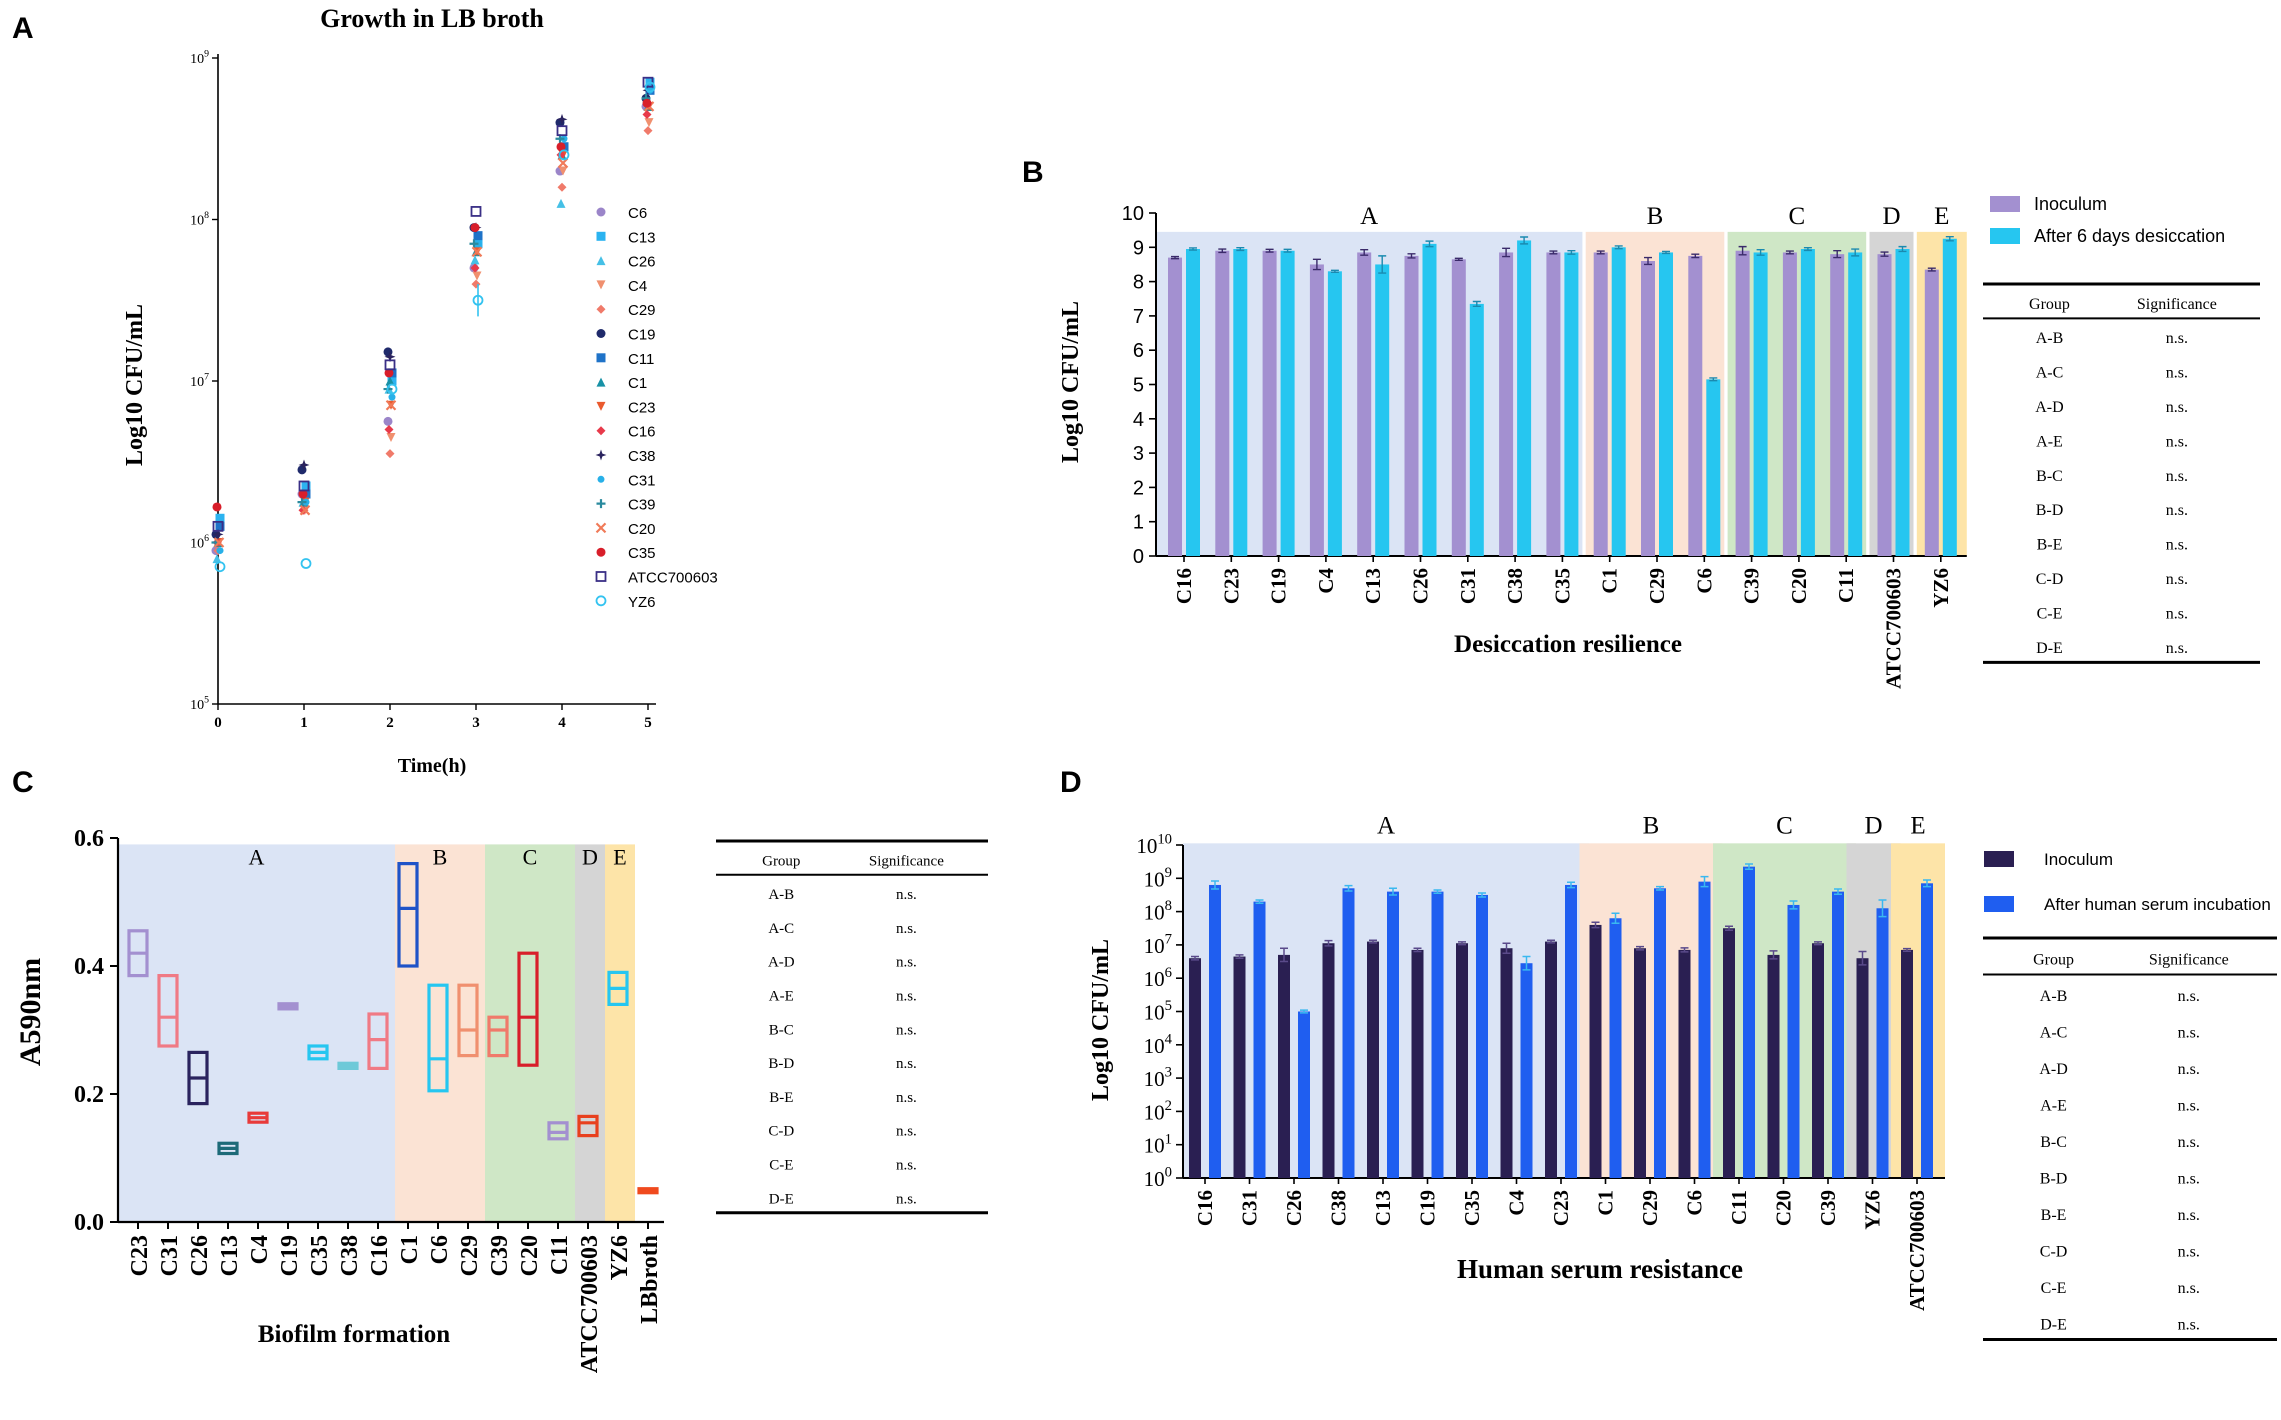 The image size is (2281, 1420). What do you see at coordinates (1326, 581) in the screenshot?
I see `x-tick-label: C4` at bounding box center [1326, 581].